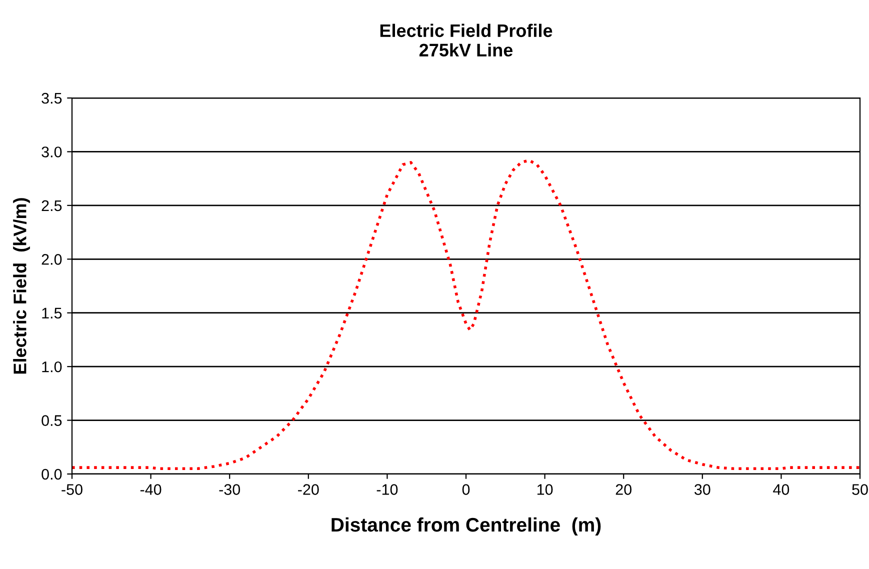 This screenshot has height=569, width=869. What do you see at coordinates (151, 489) in the screenshot?
I see `x-tick-label: -40` at bounding box center [151, 489].